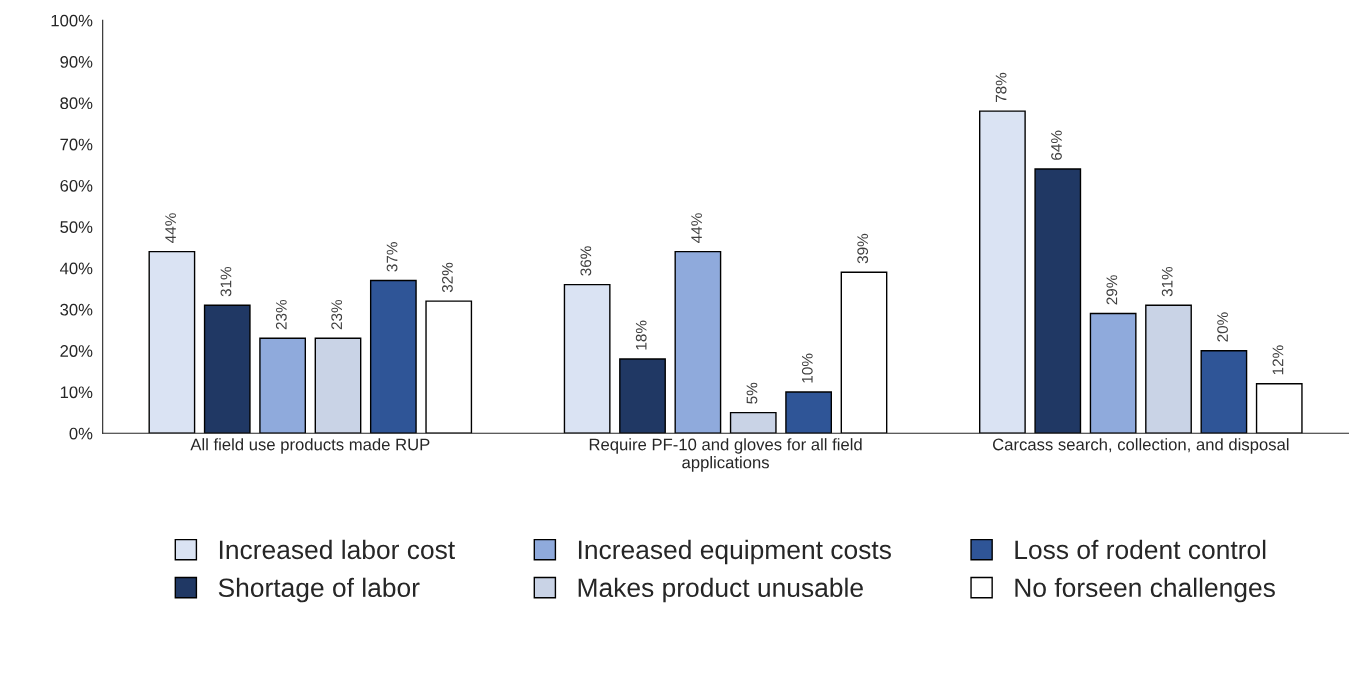 The image size is (1369, 677). Describe the element at coordinates (1145, 590) in the screenshot. I see `legend-label: No forseen challenges` at that location.